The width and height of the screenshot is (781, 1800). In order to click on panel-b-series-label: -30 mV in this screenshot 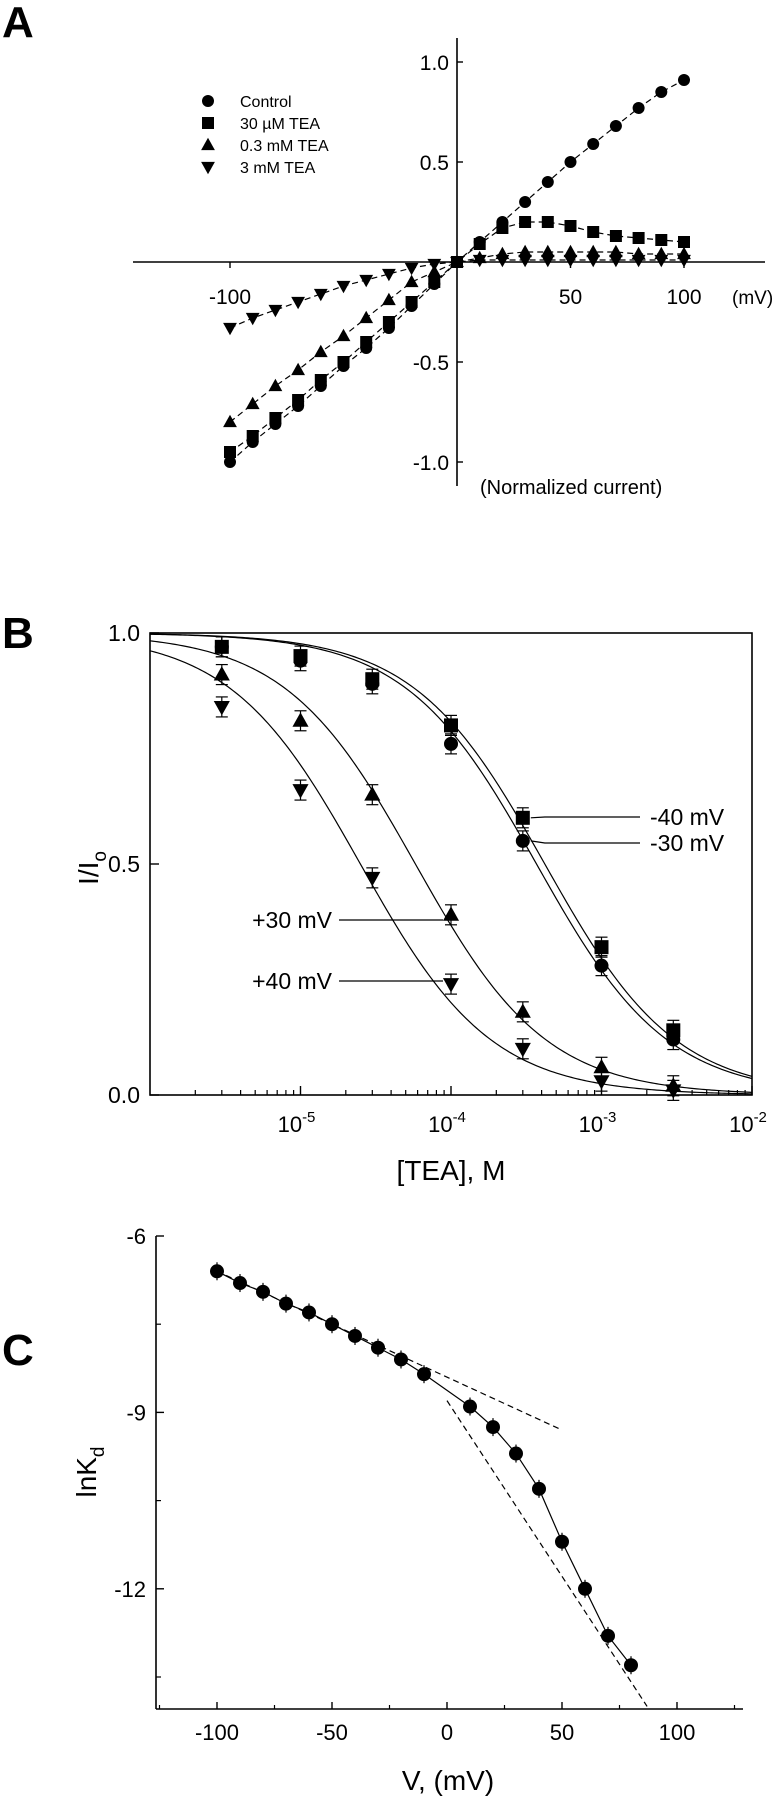, I will do `click(687, 843)`.